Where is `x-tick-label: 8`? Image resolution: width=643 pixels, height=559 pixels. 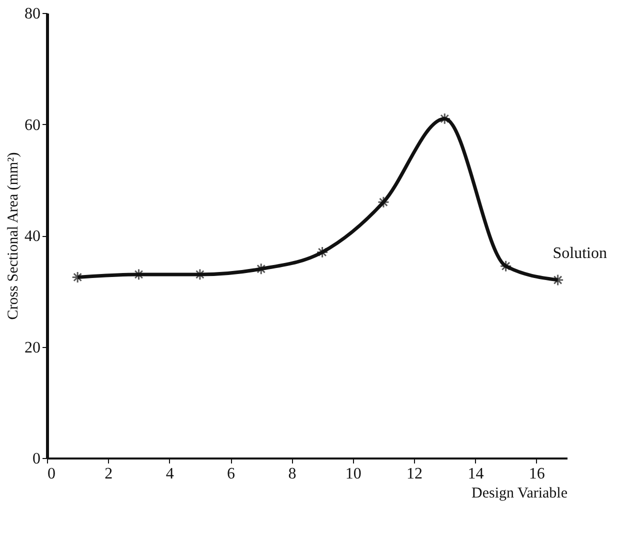 x-tick-label: 8 is located at coordinates (292, 474).